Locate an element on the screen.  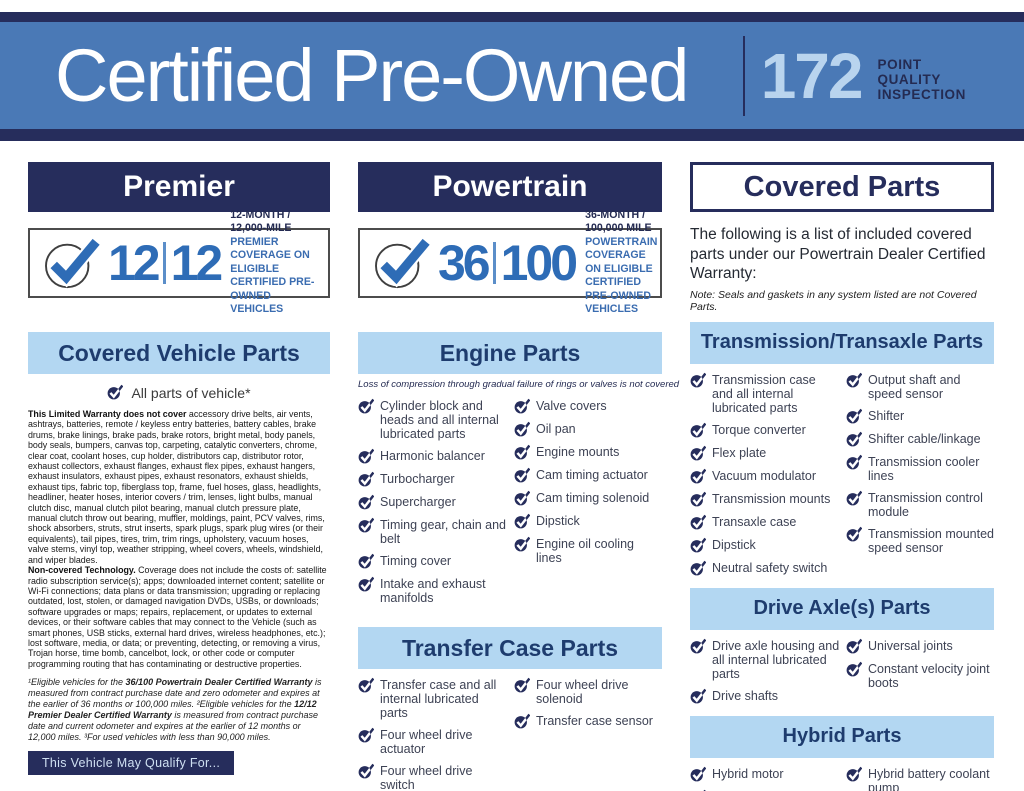
covered-part-label: Hybrid motor is located at coordinates (748, 773).